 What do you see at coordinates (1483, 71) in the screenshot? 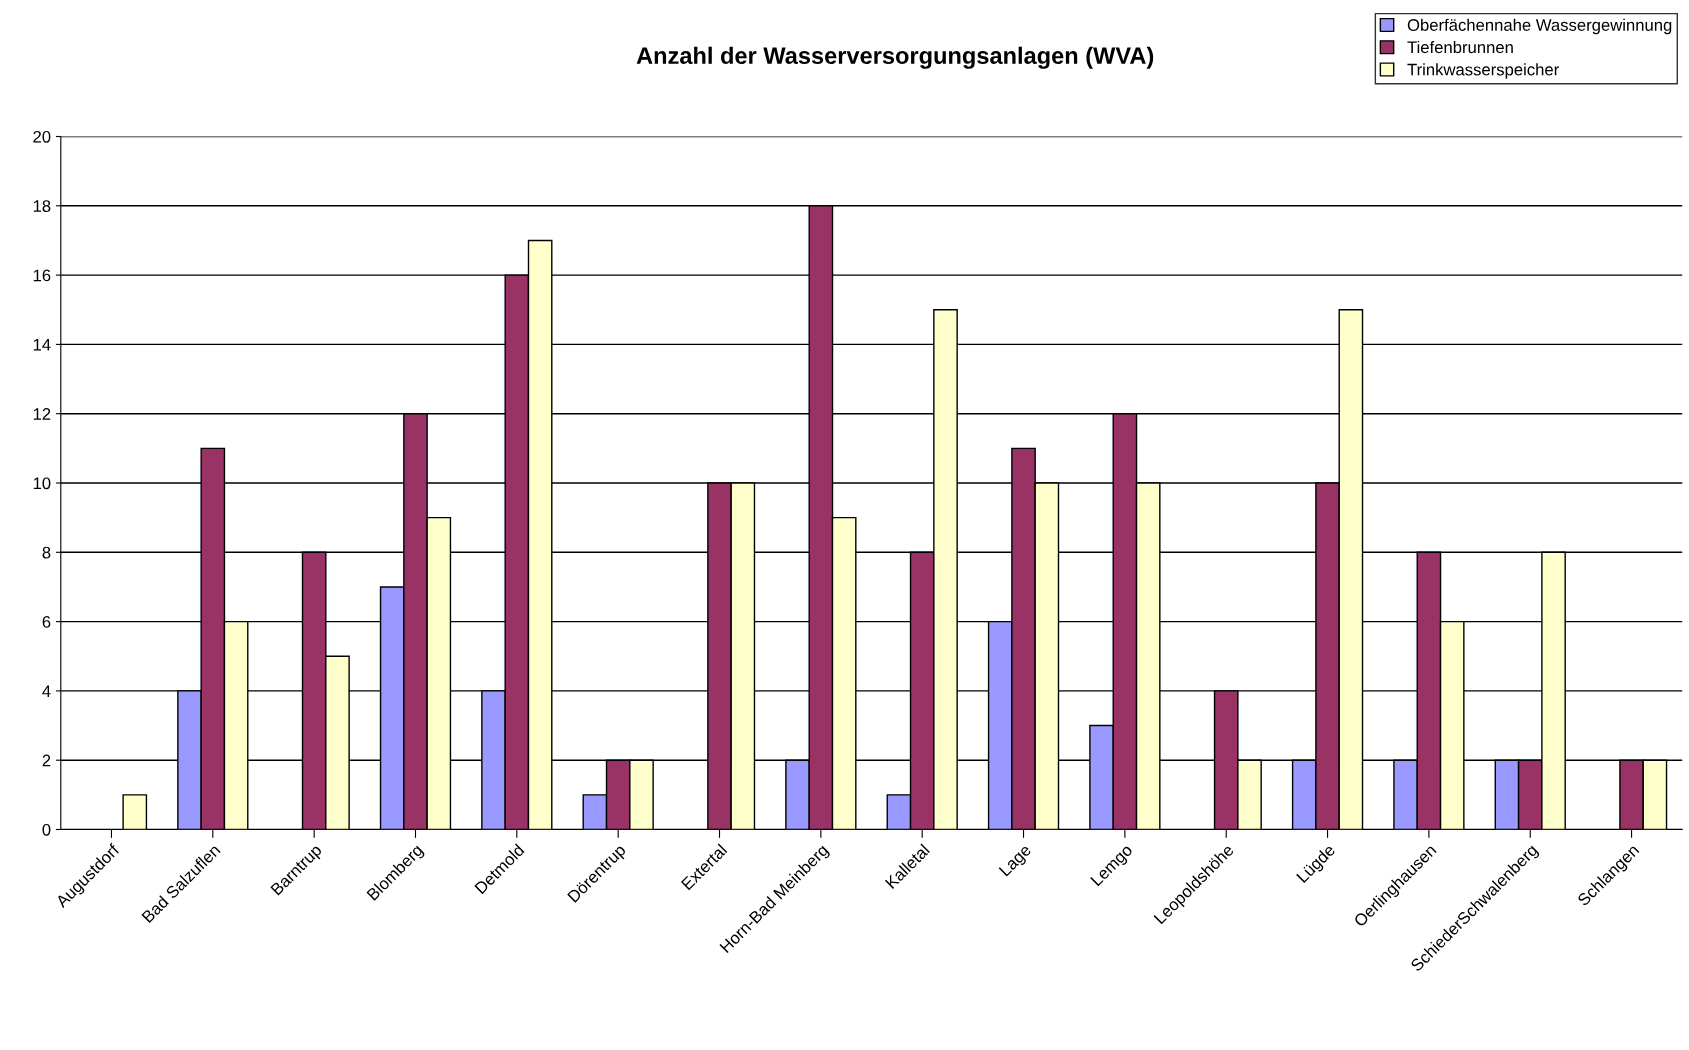
I see `legend-label: Trinkwasserspeicher` at bounding box center [1483, 71].